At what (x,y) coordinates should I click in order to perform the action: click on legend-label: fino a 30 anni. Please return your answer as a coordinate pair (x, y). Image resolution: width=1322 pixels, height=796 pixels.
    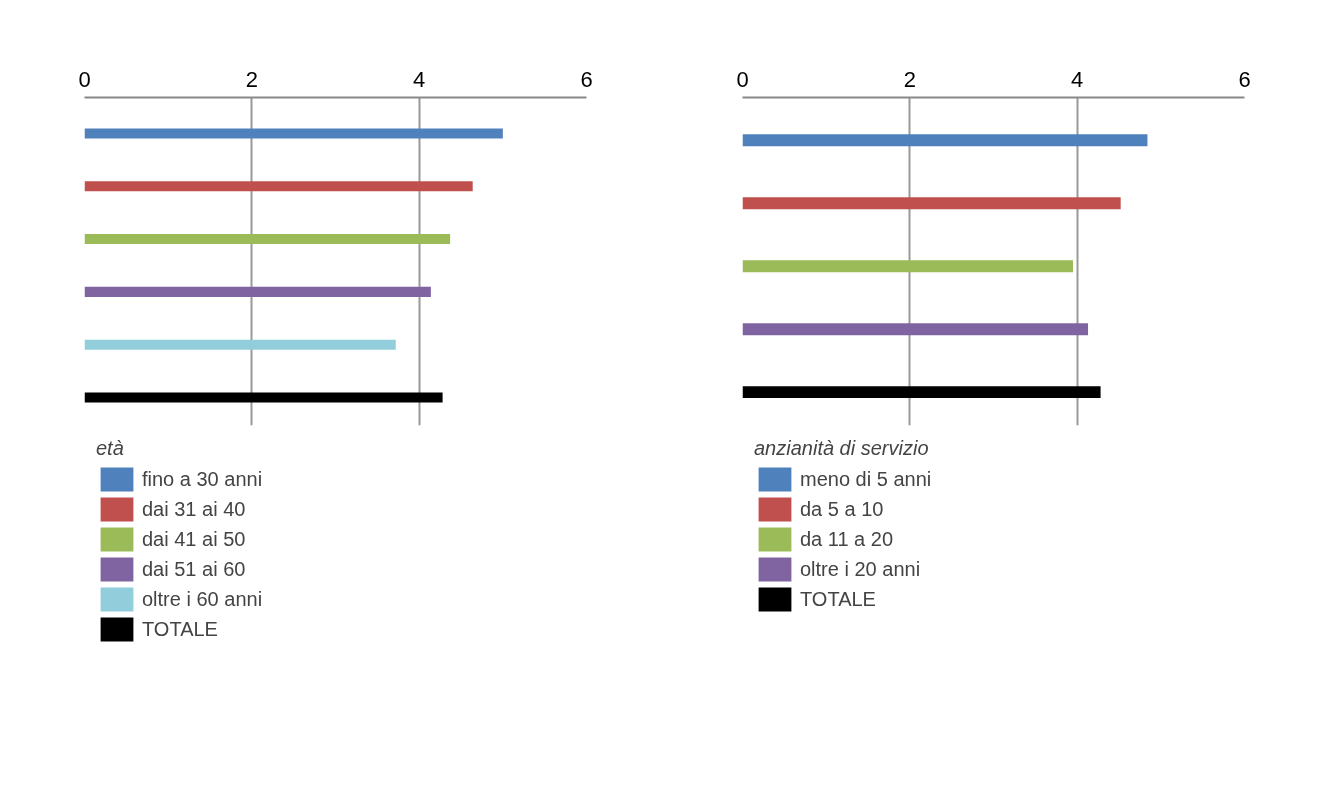
    Looking at the image, I should click on (202, 479).